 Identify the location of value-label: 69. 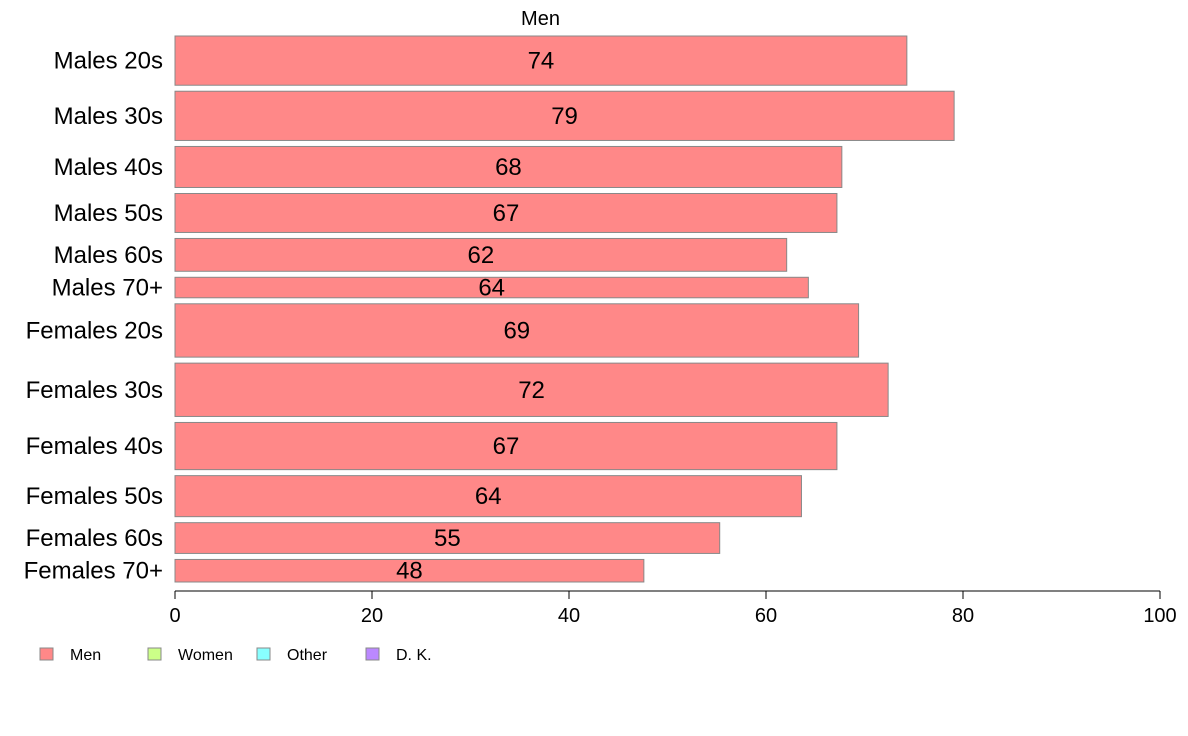
(516, 330).